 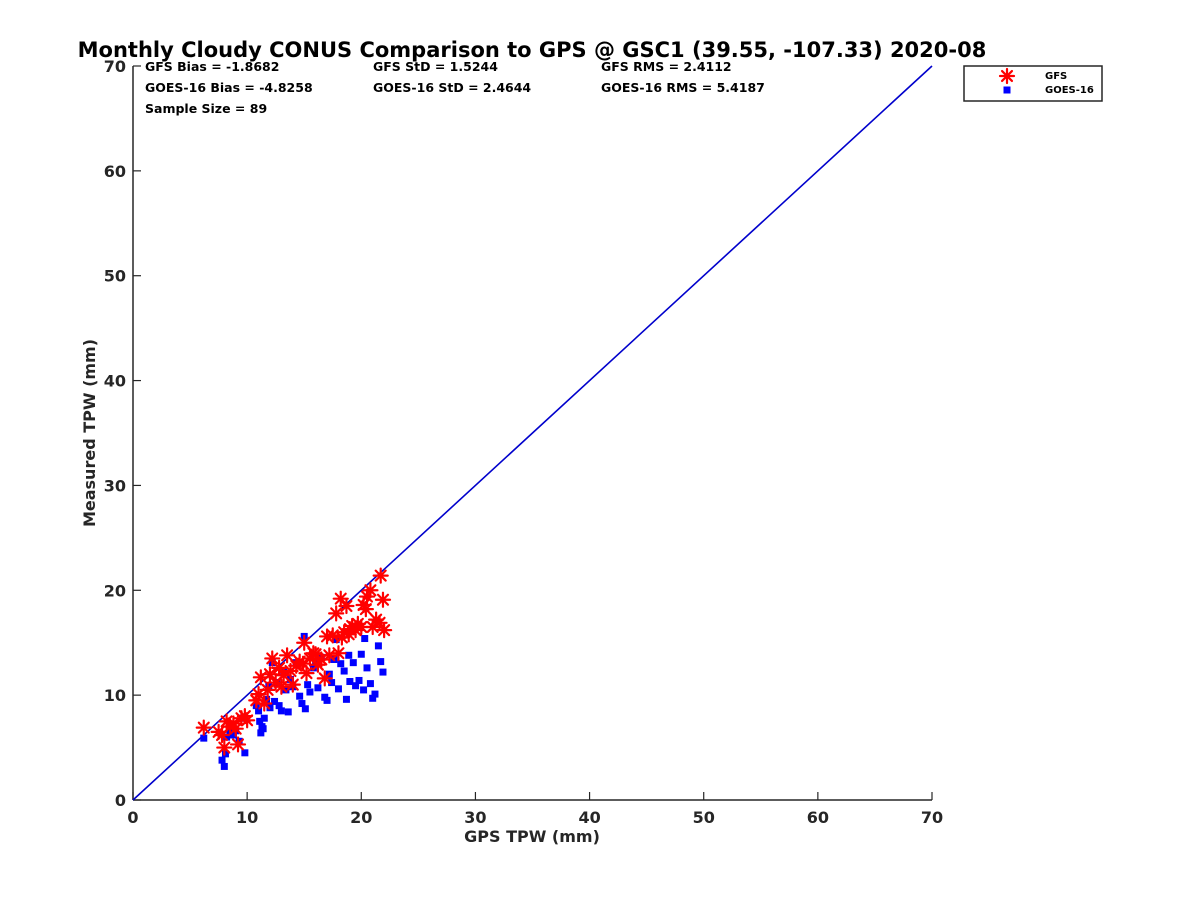 What do you see at coordinates (535, 809) in the screenshot?
I see `x-ticks: 0 10 20 30 40 50 60 70` at bounding box center [535, 809].